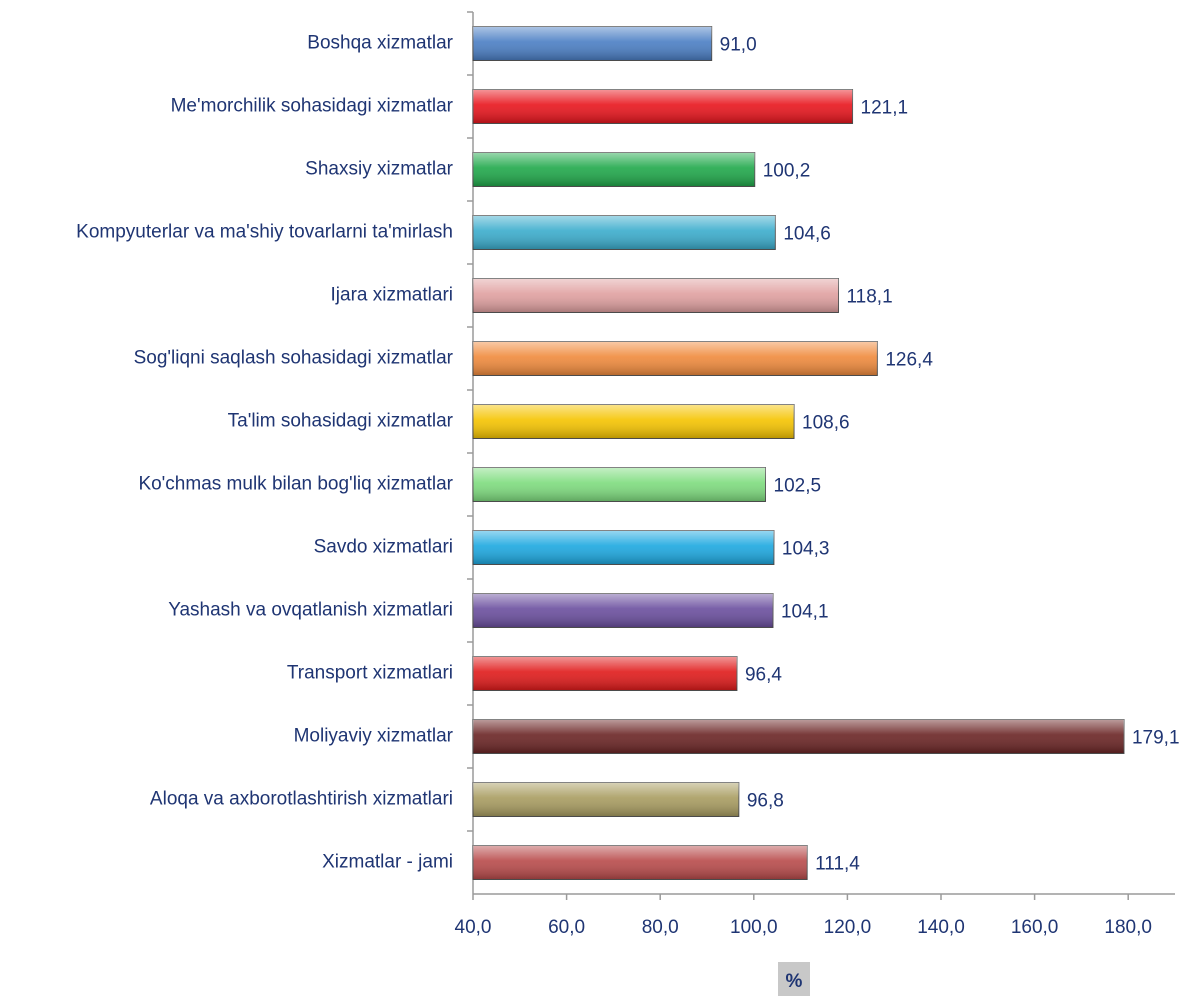 This screenshot has height=996, width=1199. Describe the element at coordinates (763, 675) in the screenshot. I see `value-label: 96,4` at that location.